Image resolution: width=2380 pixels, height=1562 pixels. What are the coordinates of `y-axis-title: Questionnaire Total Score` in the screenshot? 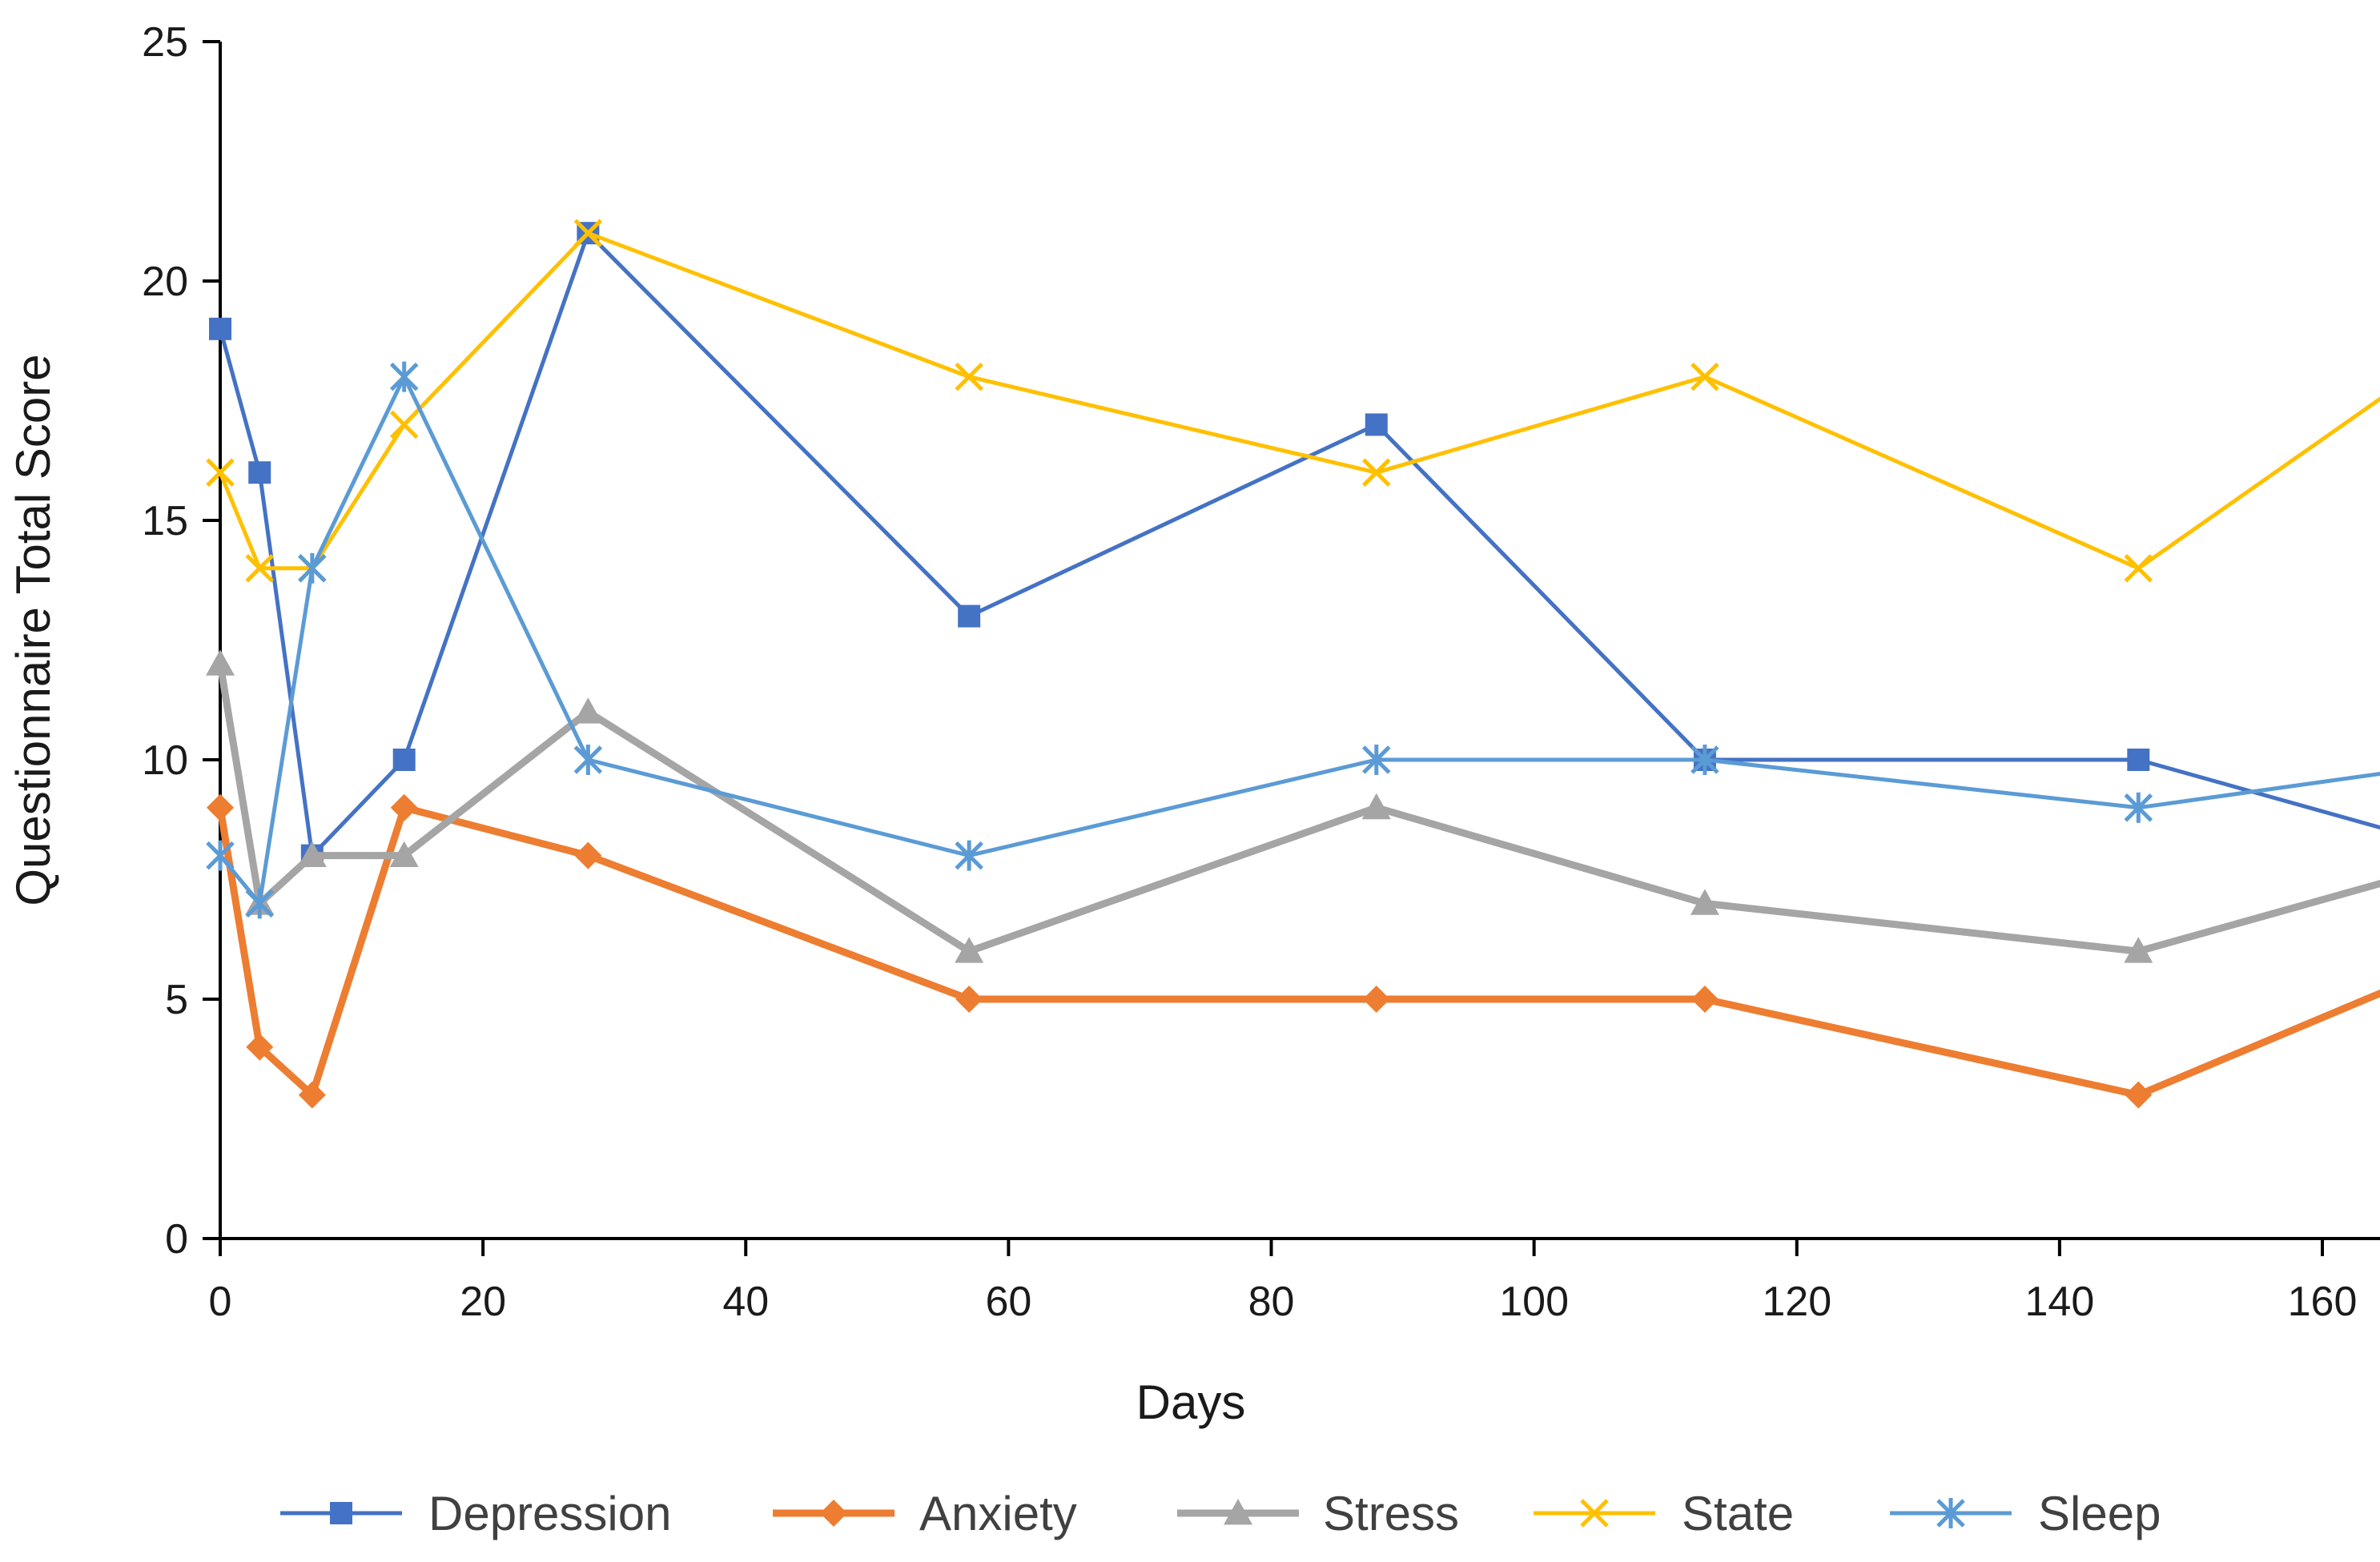 It's located at (33, 629).